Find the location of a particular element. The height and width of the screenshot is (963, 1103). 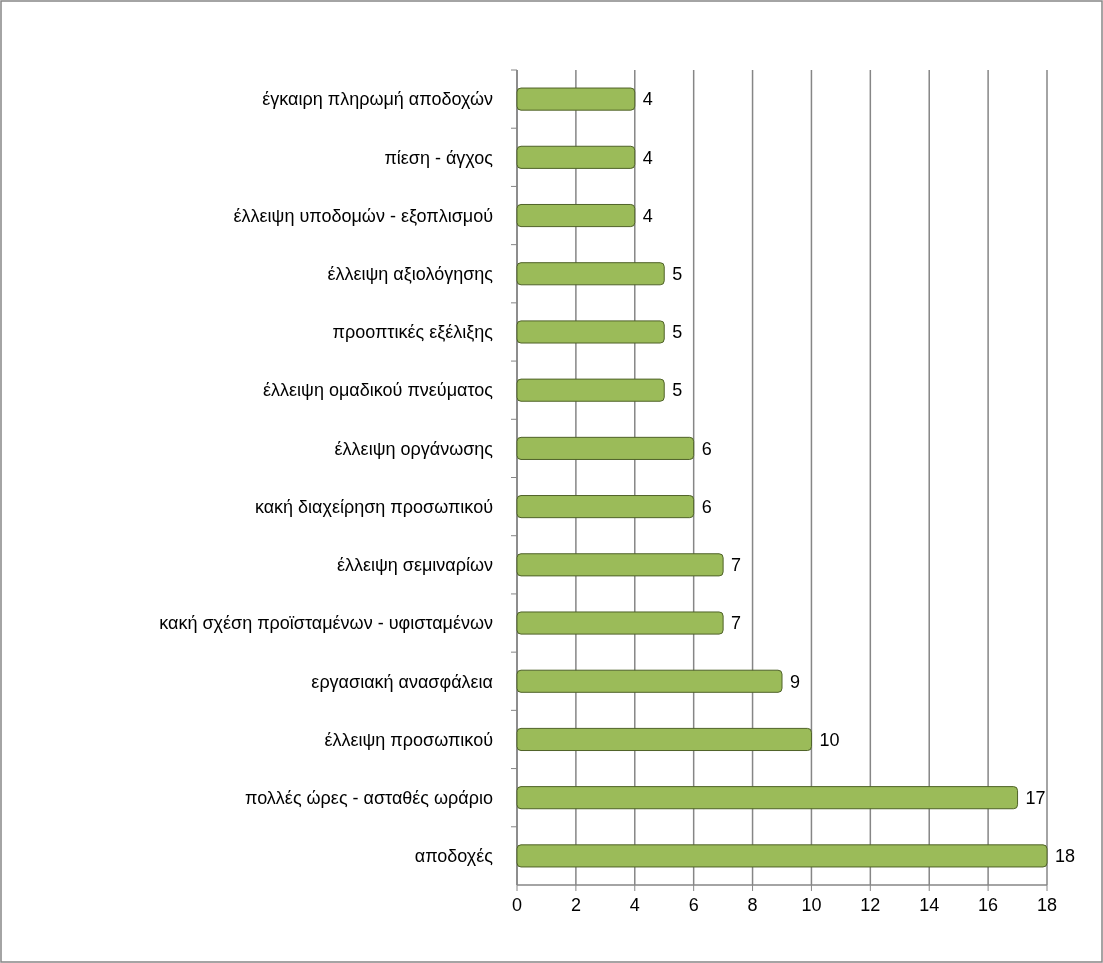

y-tick-label: έγκαιρη πληρωμή αποδοχών is located at coordinates (377, 99).